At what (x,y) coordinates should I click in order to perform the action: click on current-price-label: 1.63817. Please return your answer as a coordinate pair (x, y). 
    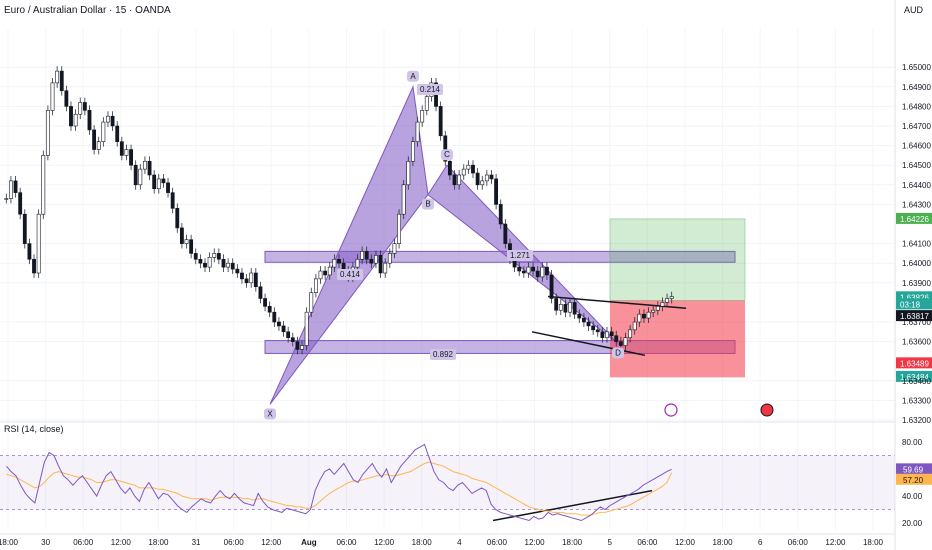
    Looking at the image, I should click on (914, 316).